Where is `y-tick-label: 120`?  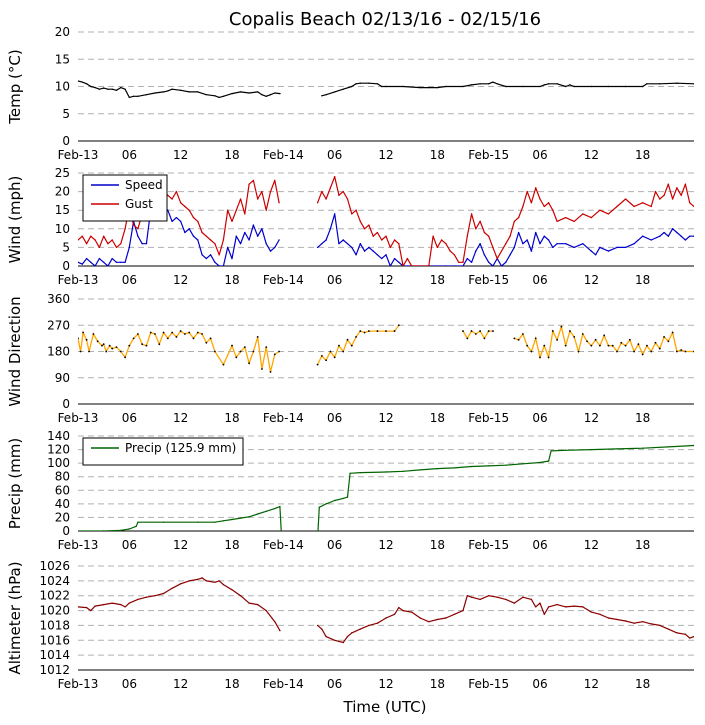 y-tick-label: 120 is located at coordinates (58, 450).